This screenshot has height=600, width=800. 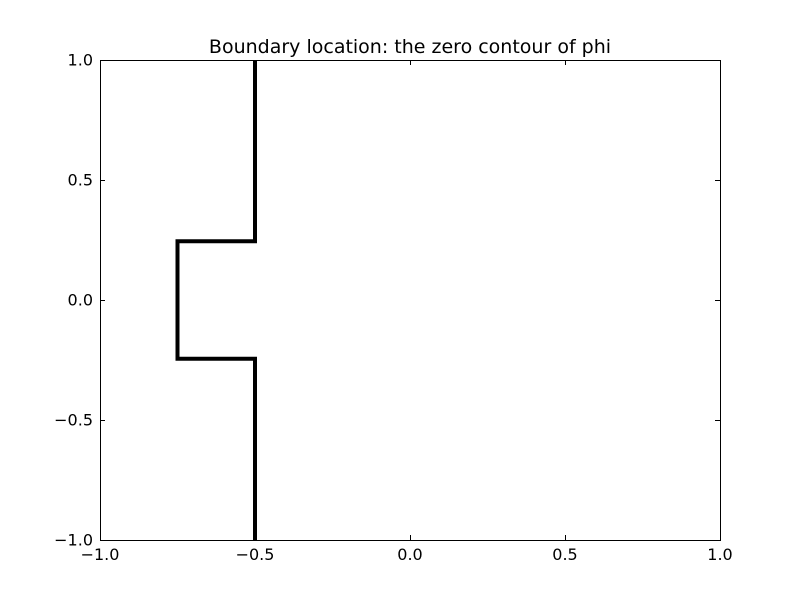 What do you see at coordinates (255, 554) in the screenshot?
I see `x-tick-label: −0.5` at bounding box center [255, 554].